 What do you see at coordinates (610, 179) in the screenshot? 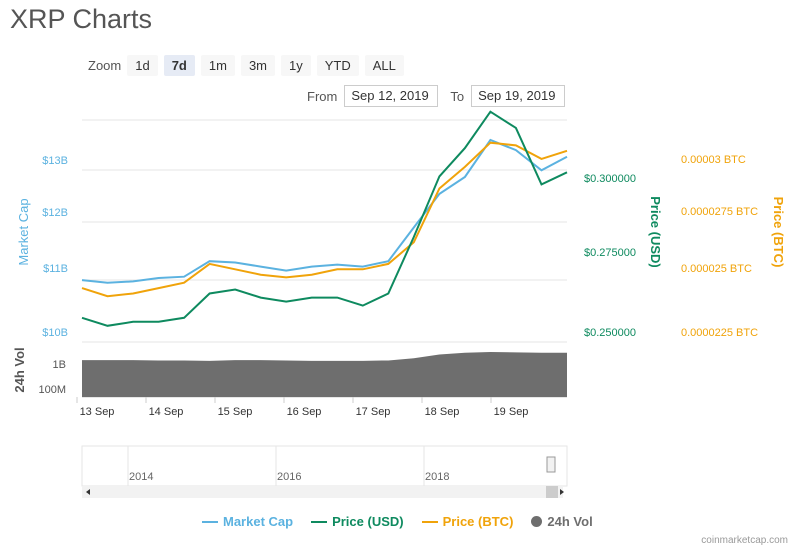
I see `price-usd-tick: $0.300000` at bounding box center [610, 179].